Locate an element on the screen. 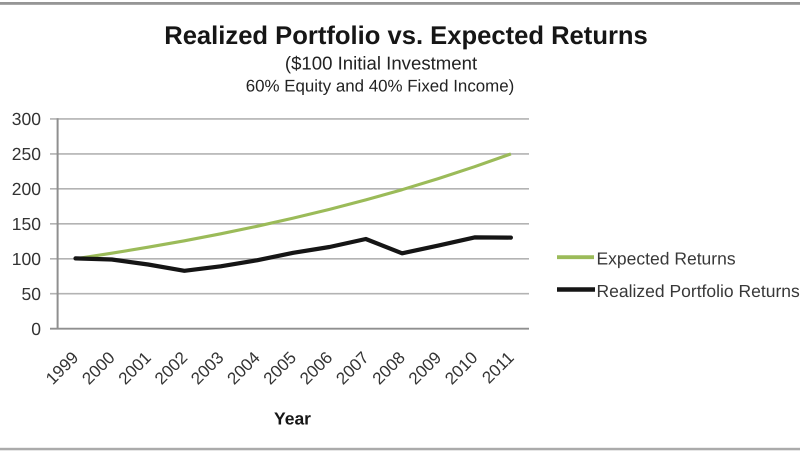  svg-text: 150 is located at coordinates (26, 224).